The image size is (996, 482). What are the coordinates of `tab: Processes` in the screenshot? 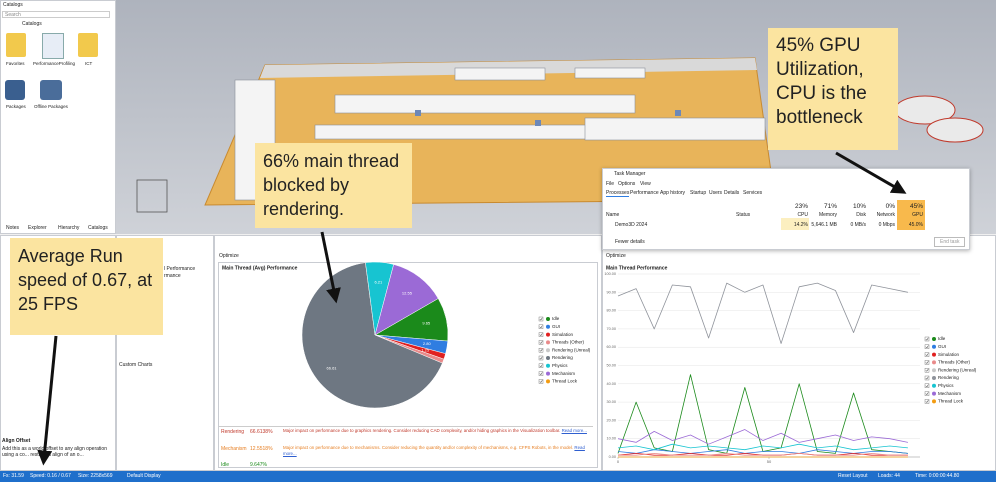 It's located at (618, 193).